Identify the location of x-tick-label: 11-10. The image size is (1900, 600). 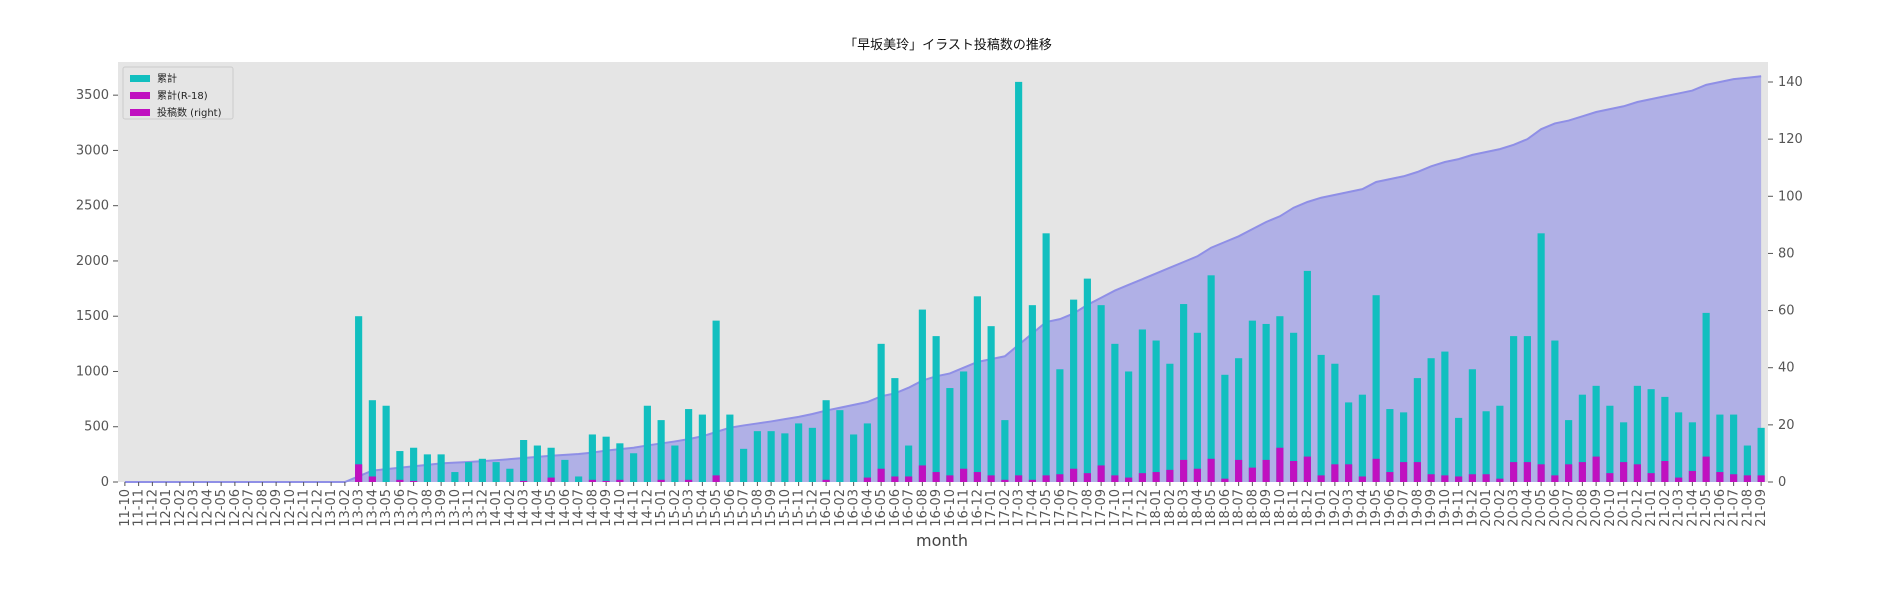
(125, 508).